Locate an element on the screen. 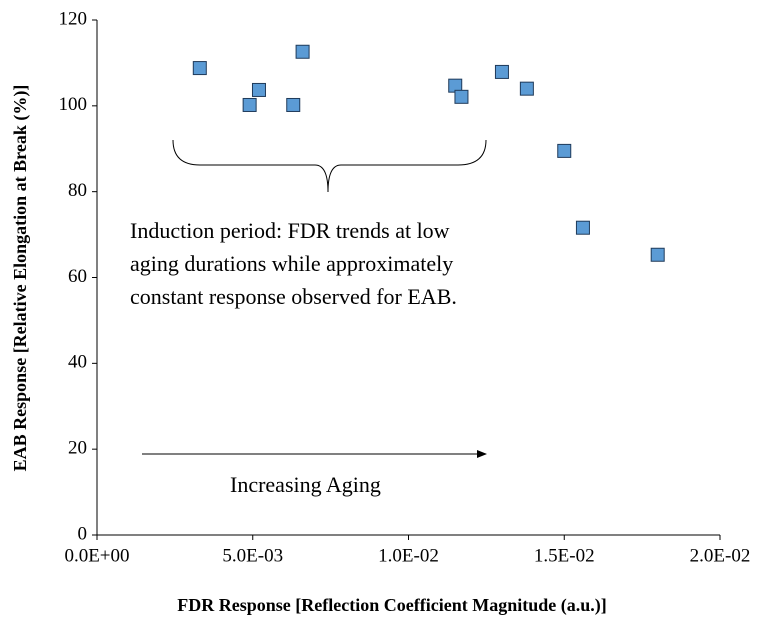 Image resolution: width=762 pixels, height=618 pixels. x-tick-label: 2.0E-02 is located at coordinates (720, 555).